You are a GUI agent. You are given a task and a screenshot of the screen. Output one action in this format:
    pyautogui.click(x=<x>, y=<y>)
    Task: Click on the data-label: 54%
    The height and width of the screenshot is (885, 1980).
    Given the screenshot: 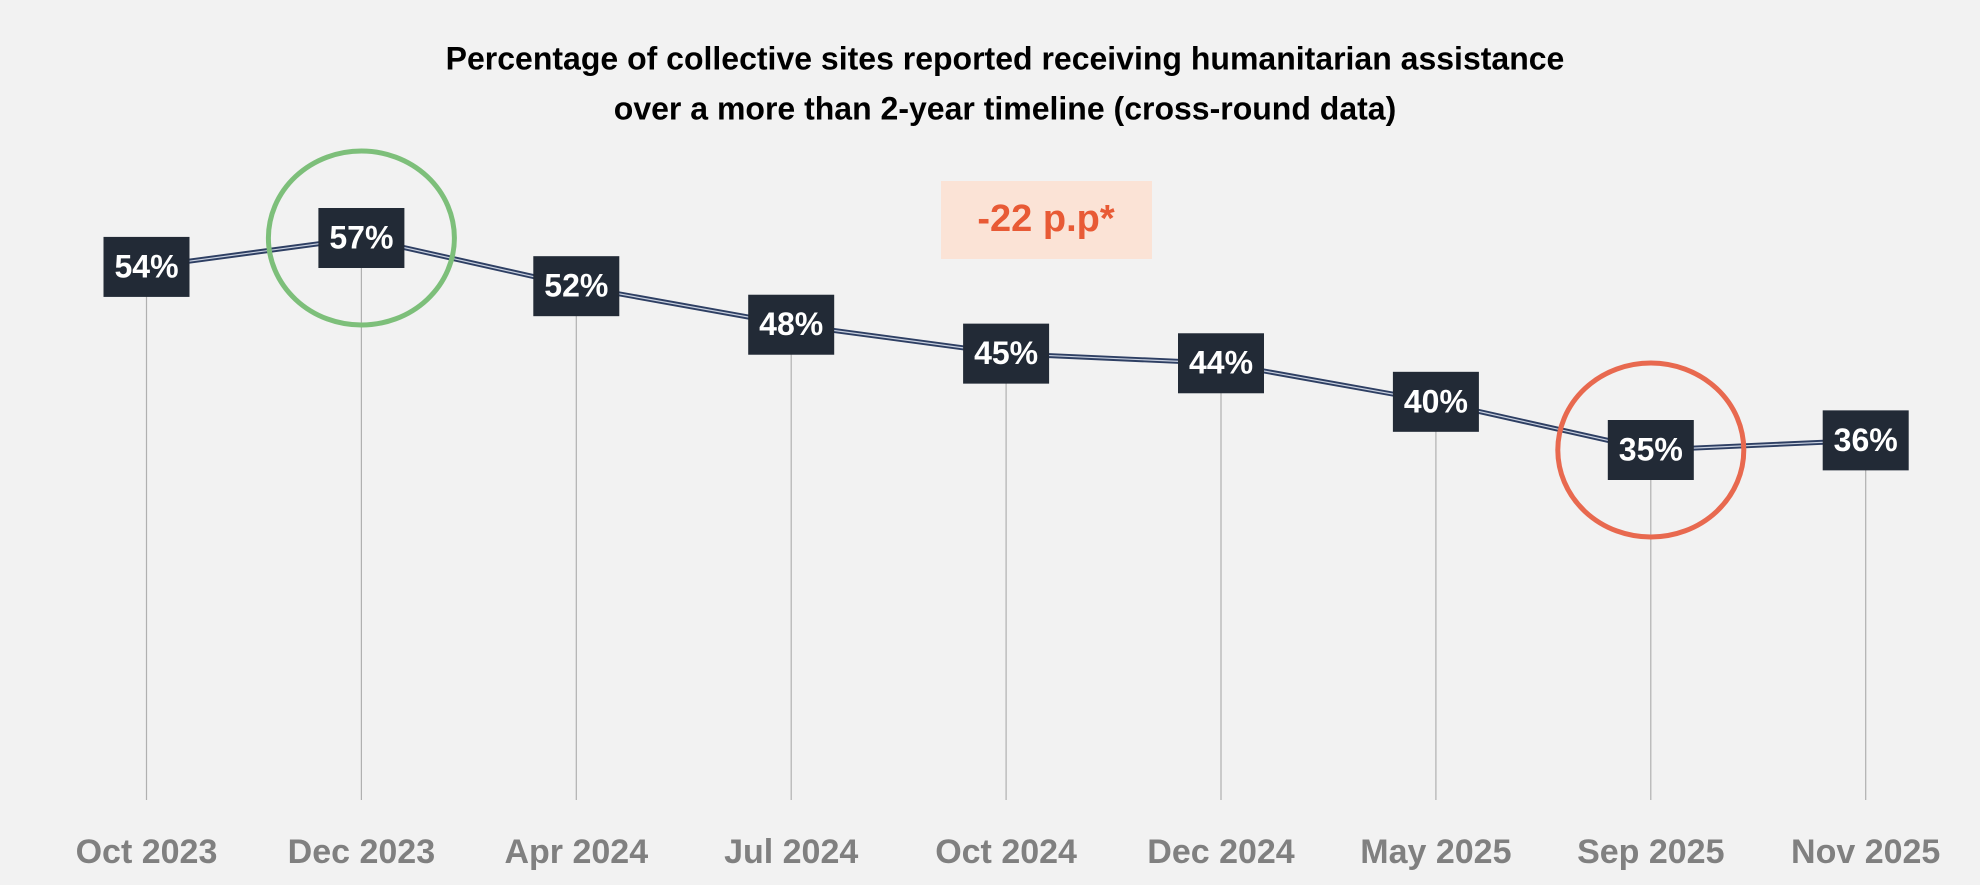 What is the action you would take?
    pyautogui.click(x=146, y=266)
    